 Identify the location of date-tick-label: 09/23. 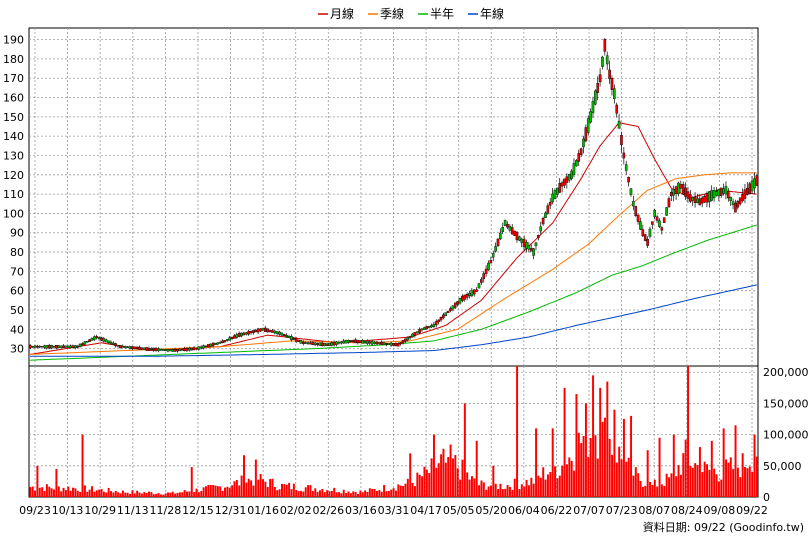
(35, 510).